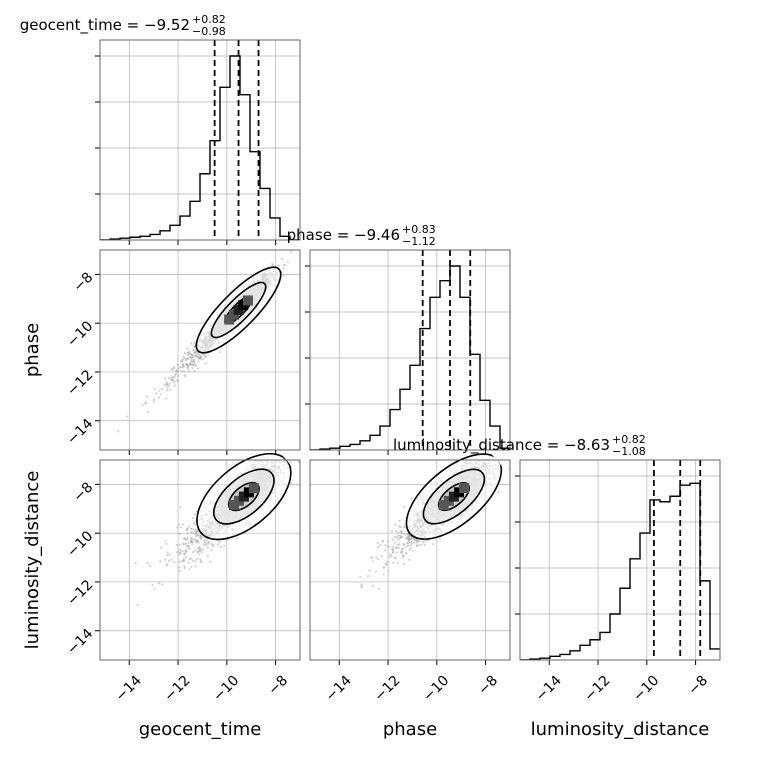  What do you see at coordinates (698, 686) in the screenshot?
I see `x-tick-label: −8` at bounding box center [698, 686].